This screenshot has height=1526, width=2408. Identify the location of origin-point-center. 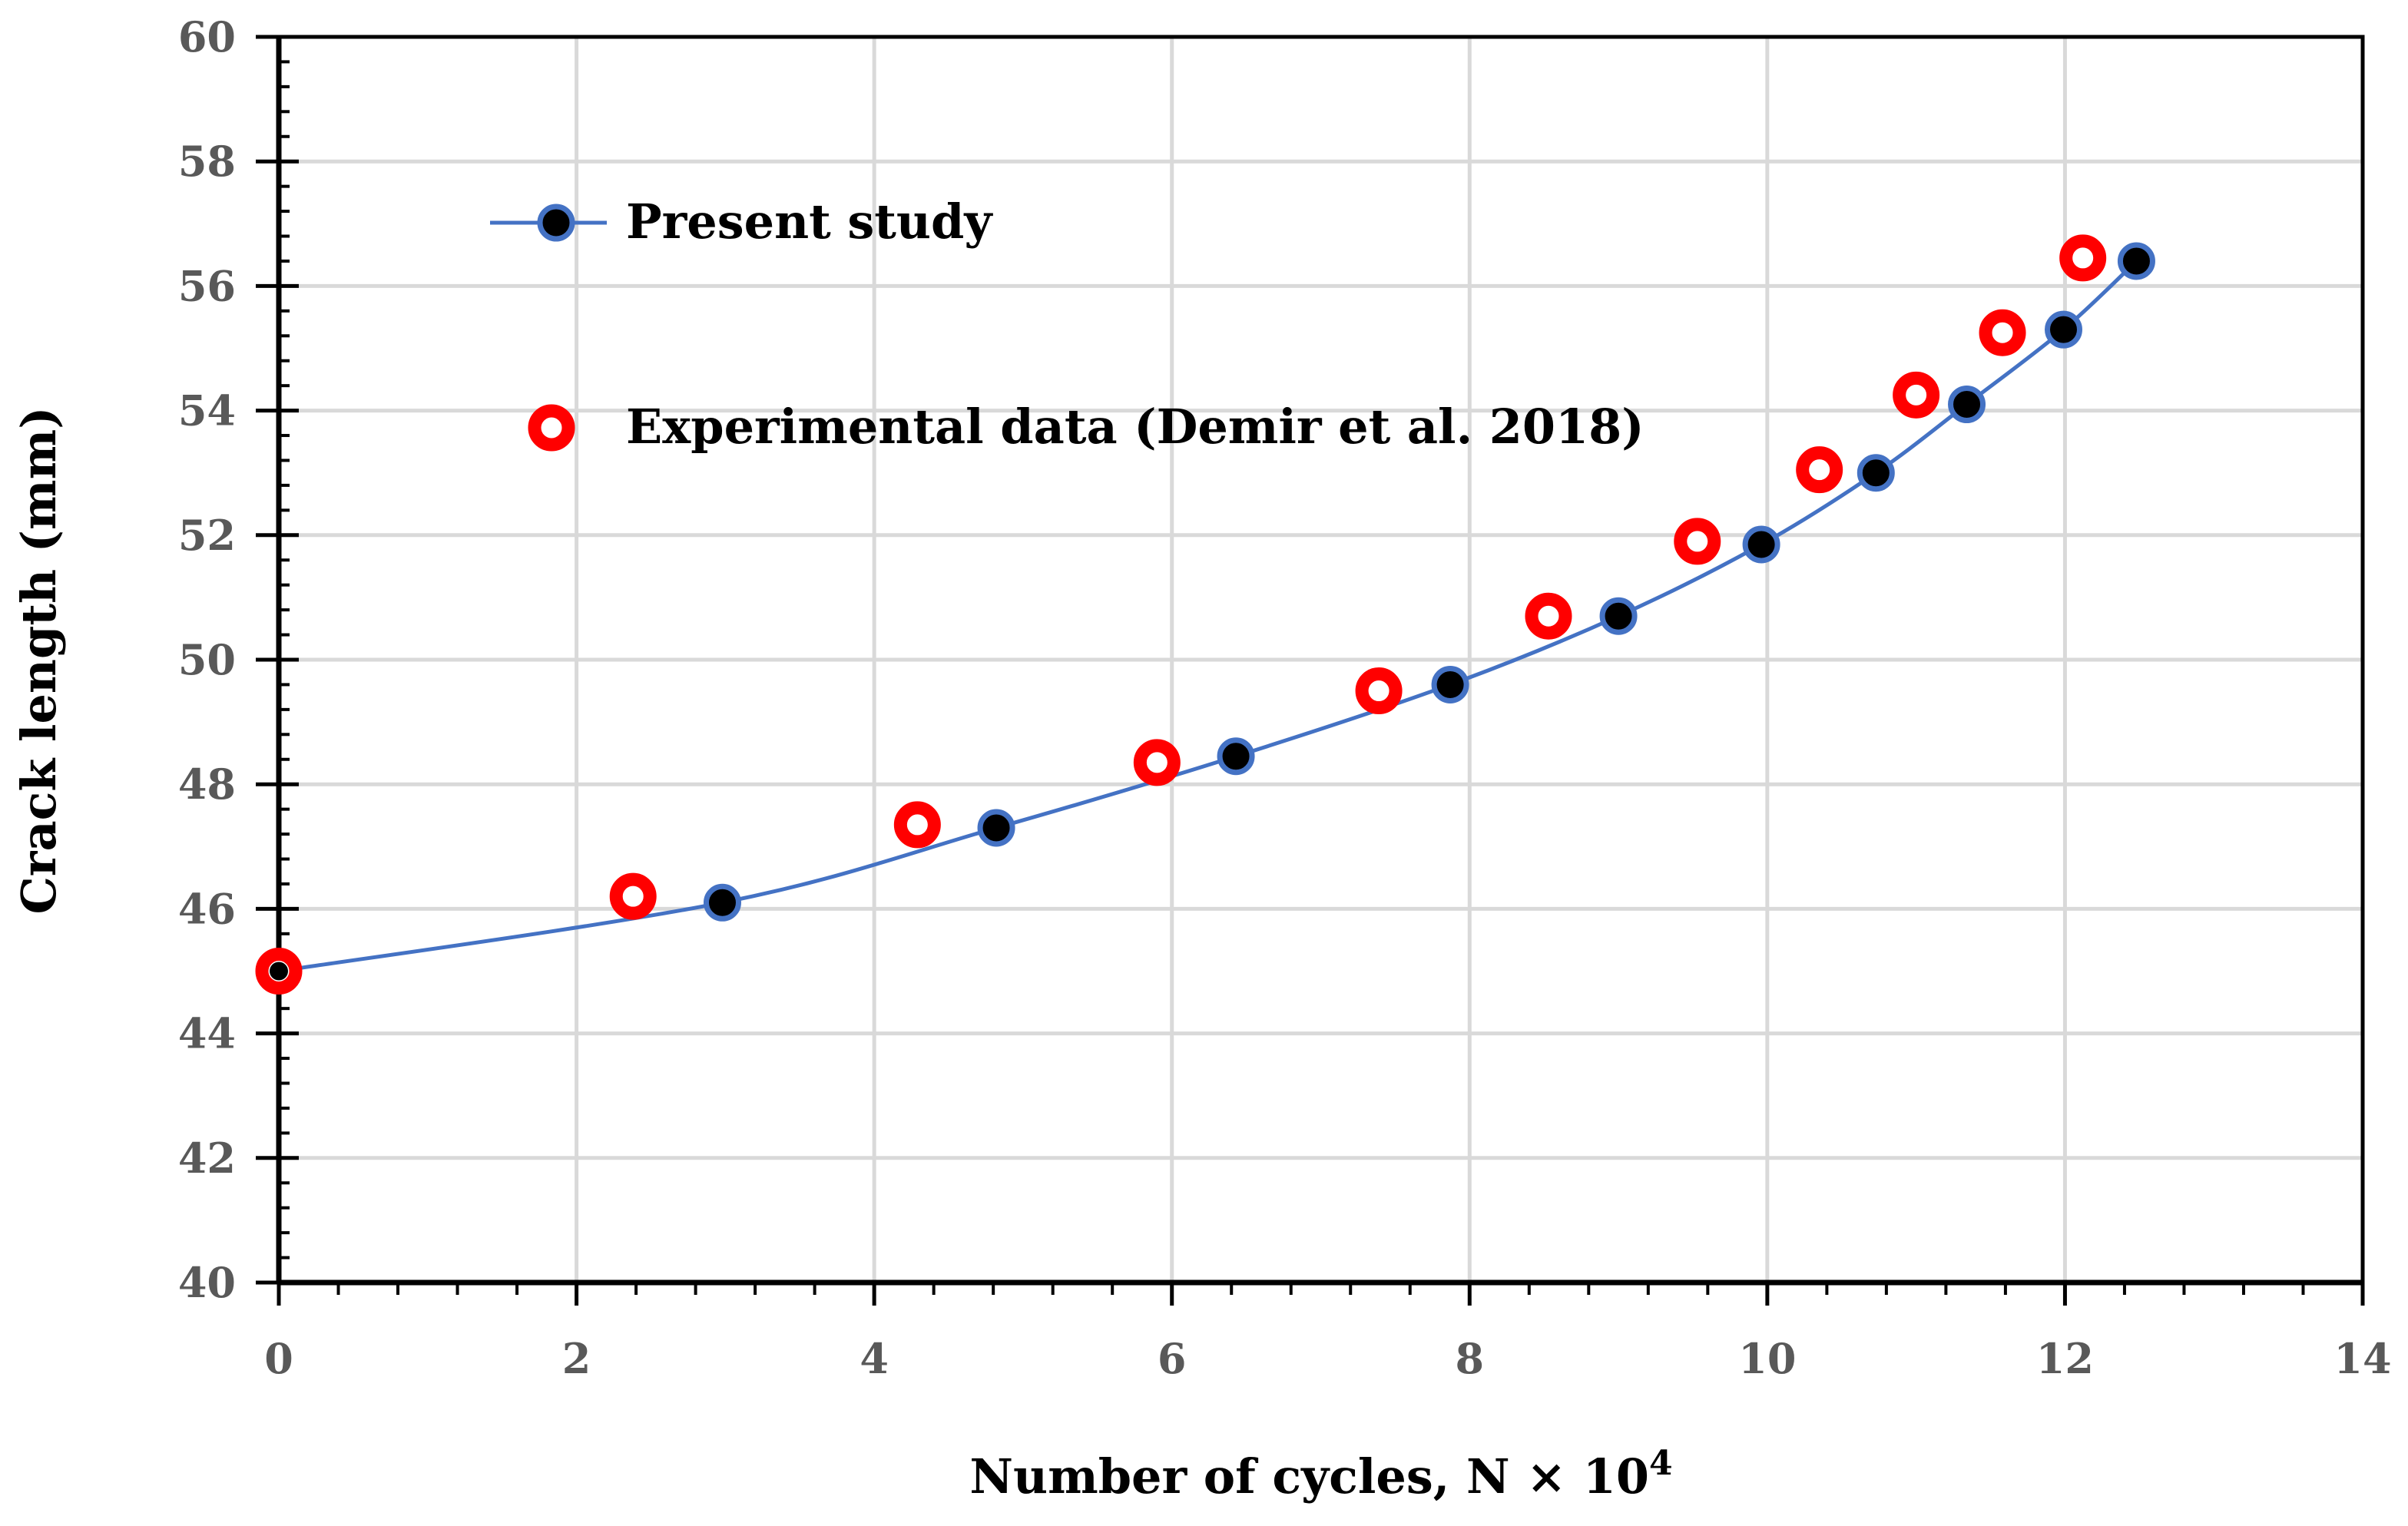
(279, 971).